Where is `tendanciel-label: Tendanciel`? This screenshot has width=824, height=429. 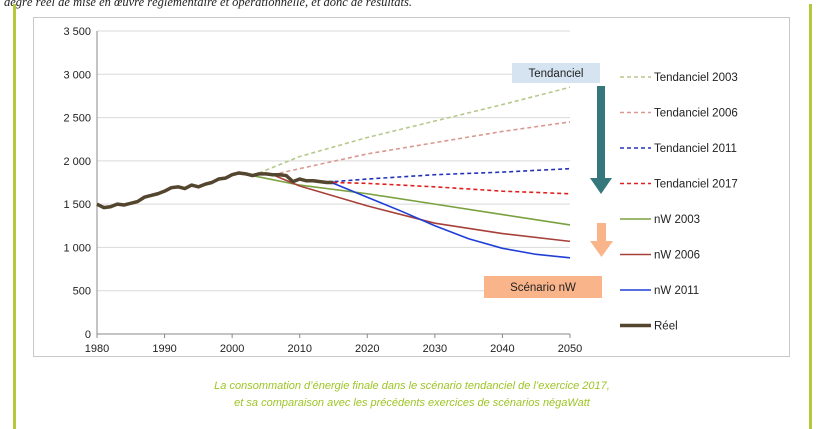
tendanciel-label: Tendanciel is located at coordinates (556, 74).